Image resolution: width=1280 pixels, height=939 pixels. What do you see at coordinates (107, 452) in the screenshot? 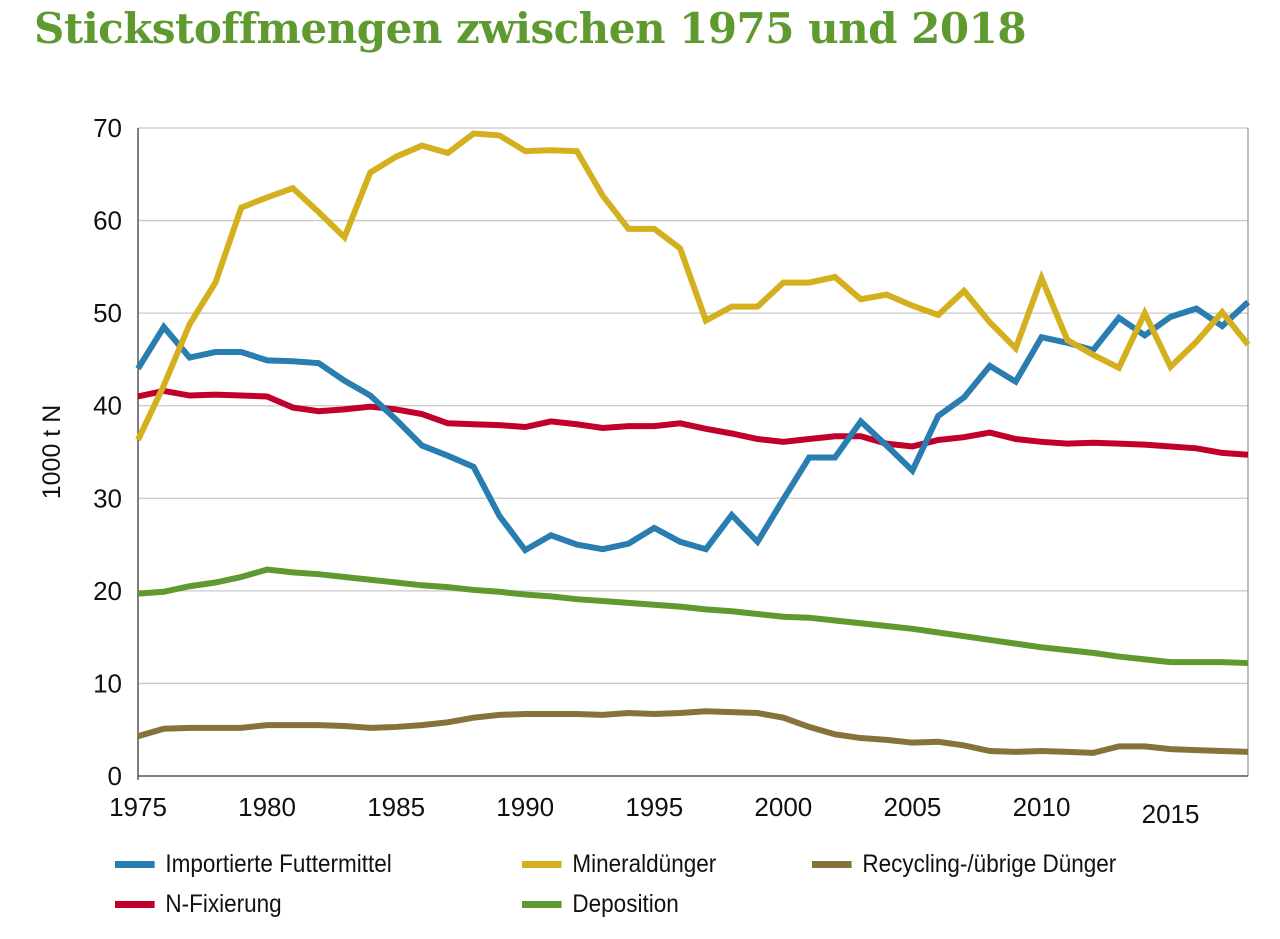
I see `y-tick-labels: 0 10 20 30 40 50 60 70` at bounding box center [107, 452].